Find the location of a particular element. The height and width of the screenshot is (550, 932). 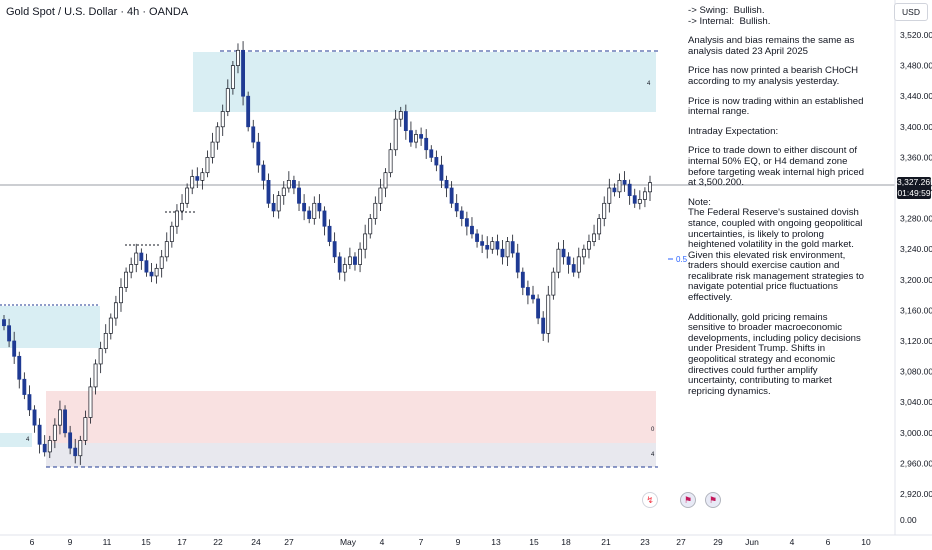

zone-label-top: 4 is located at coordinates (649, 84).